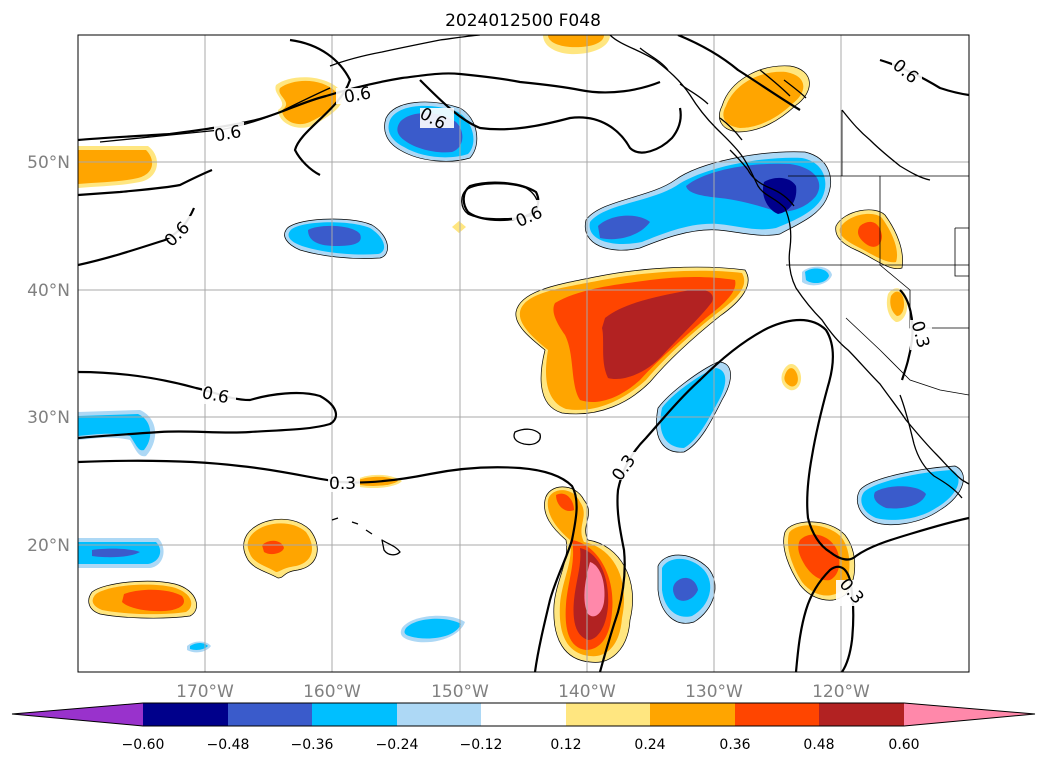 This screenshot has height=765, width=1047. I want to click on lon-label-140w: 140°W, so click(587, 692).